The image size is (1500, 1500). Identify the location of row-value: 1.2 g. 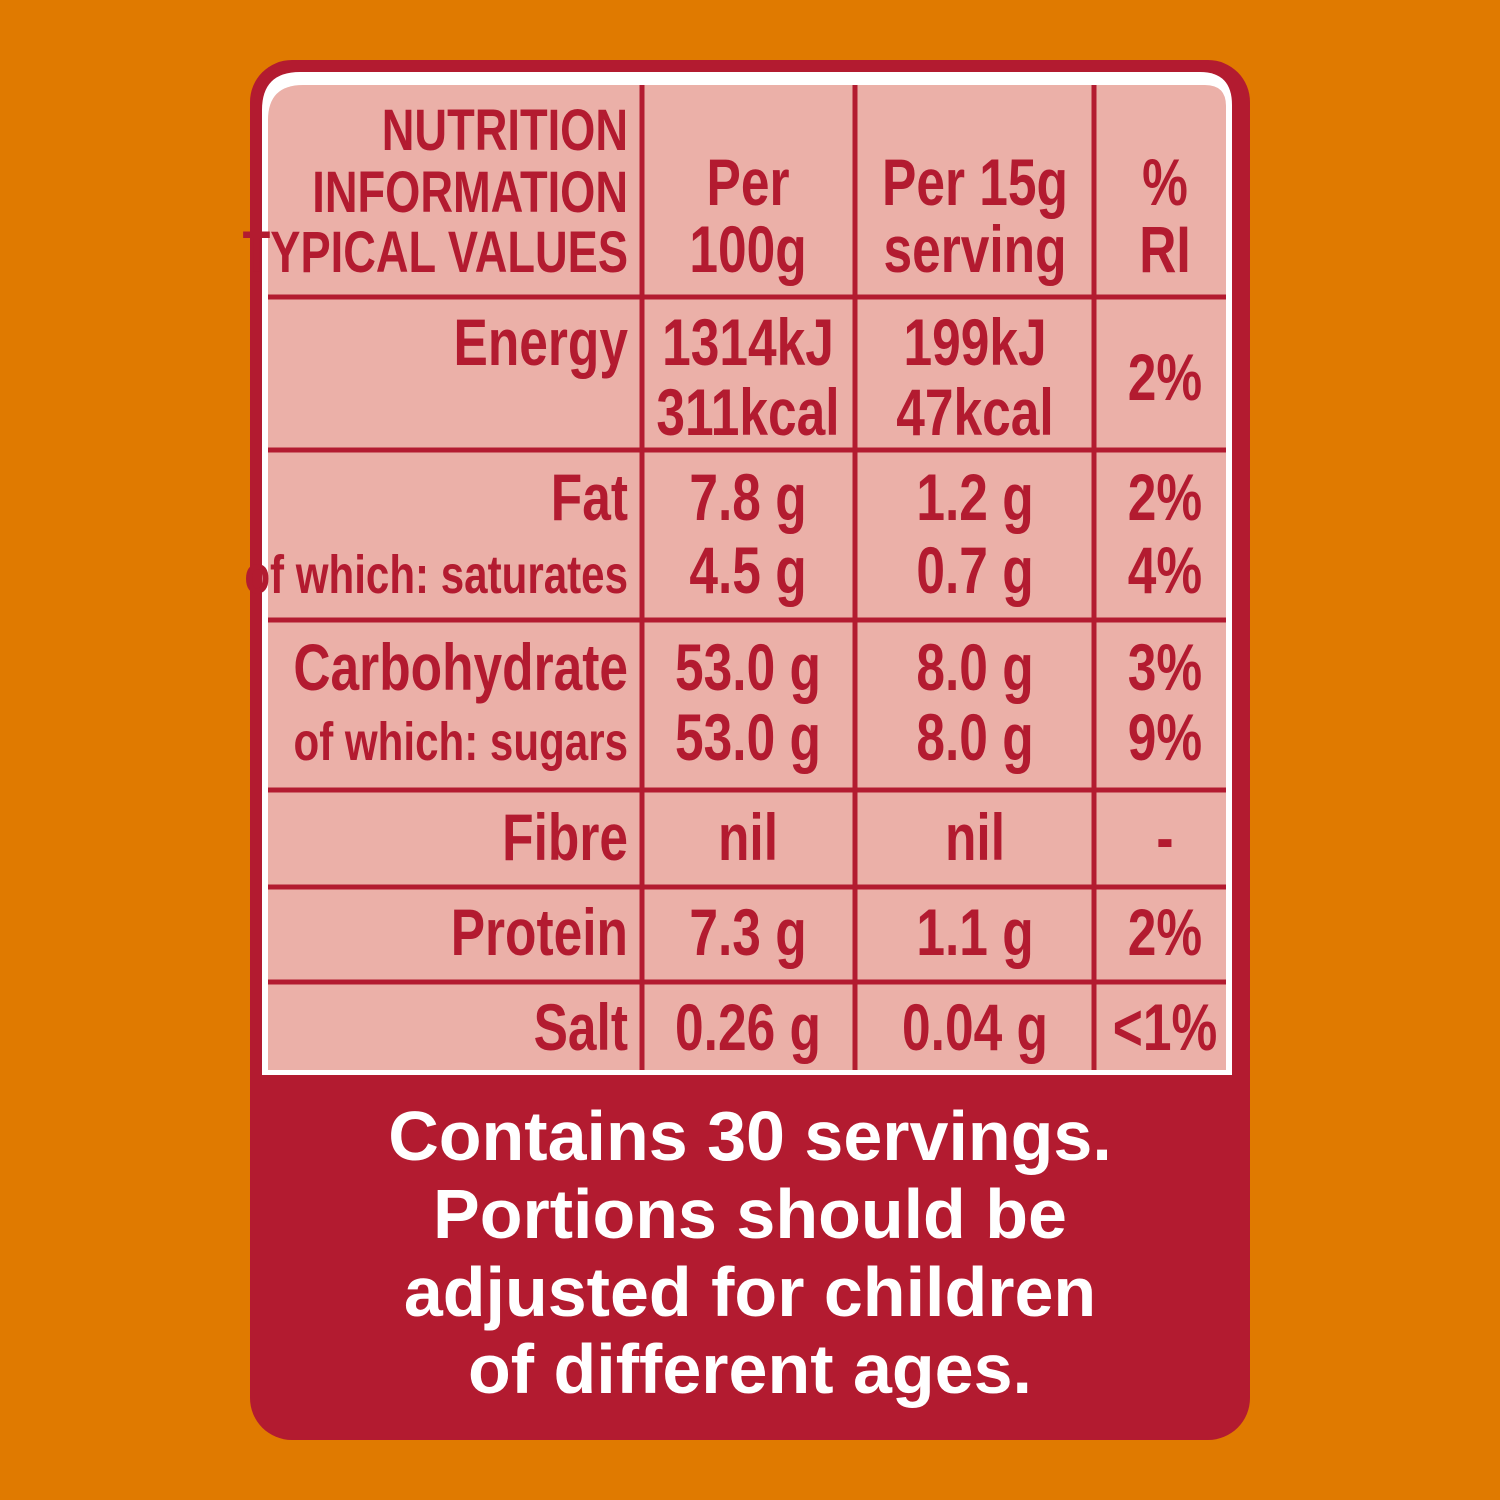
(974, 497).